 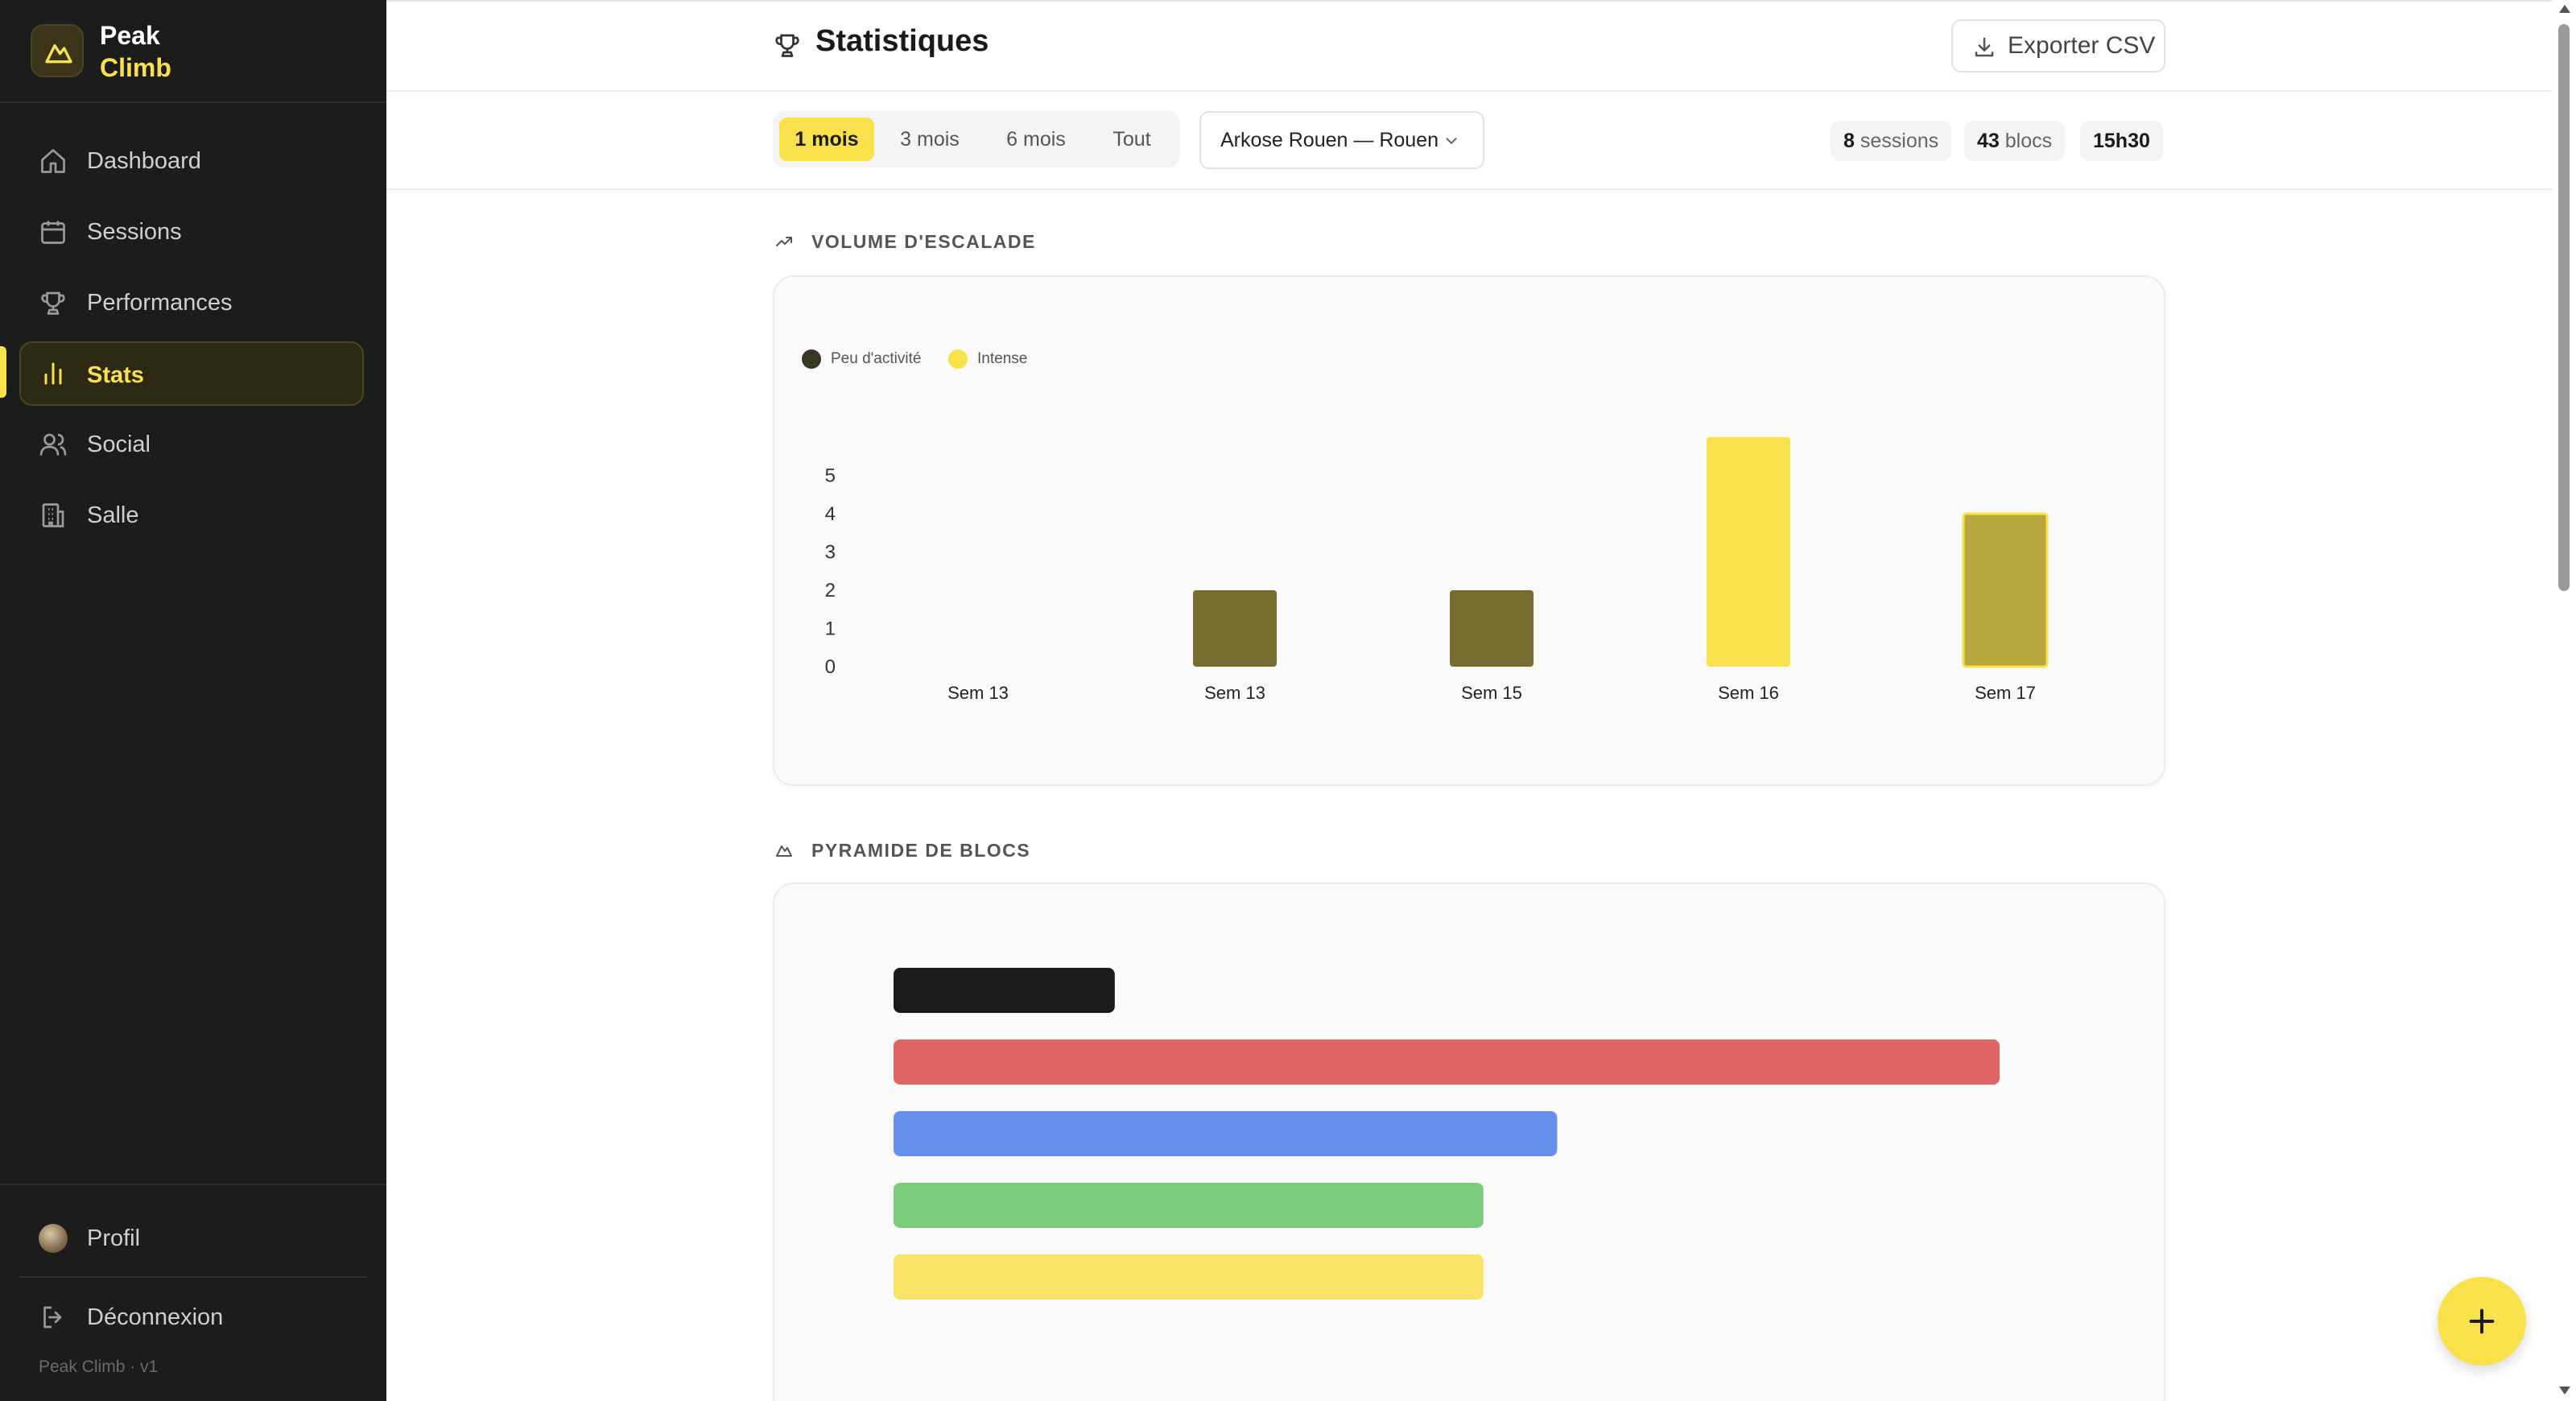 I want to click on bar-chart-icon, so click(x=53, y=373).